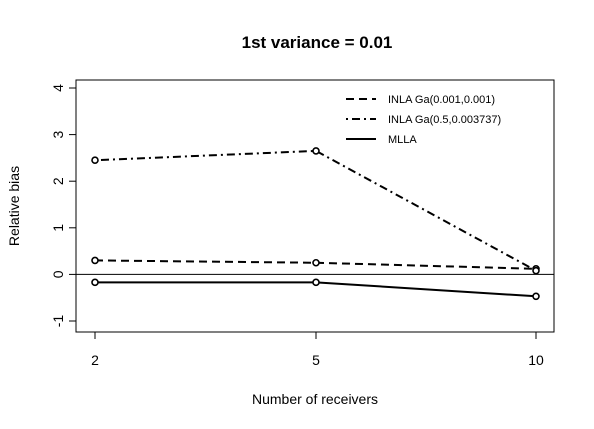 This screenshot has height=429, width=594. What do you see at coordinates (402, 140) in the screenshot?
I see `legend-label: MLLA` at bounding box center [402, 140].